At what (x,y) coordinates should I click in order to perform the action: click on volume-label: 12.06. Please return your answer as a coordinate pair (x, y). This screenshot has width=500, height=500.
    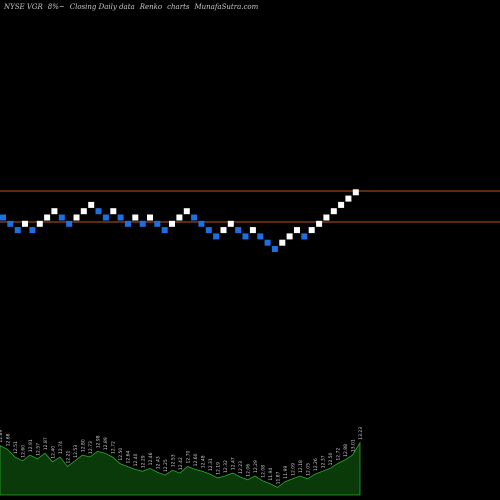
    Looking at the image, I should click on (249, 470).